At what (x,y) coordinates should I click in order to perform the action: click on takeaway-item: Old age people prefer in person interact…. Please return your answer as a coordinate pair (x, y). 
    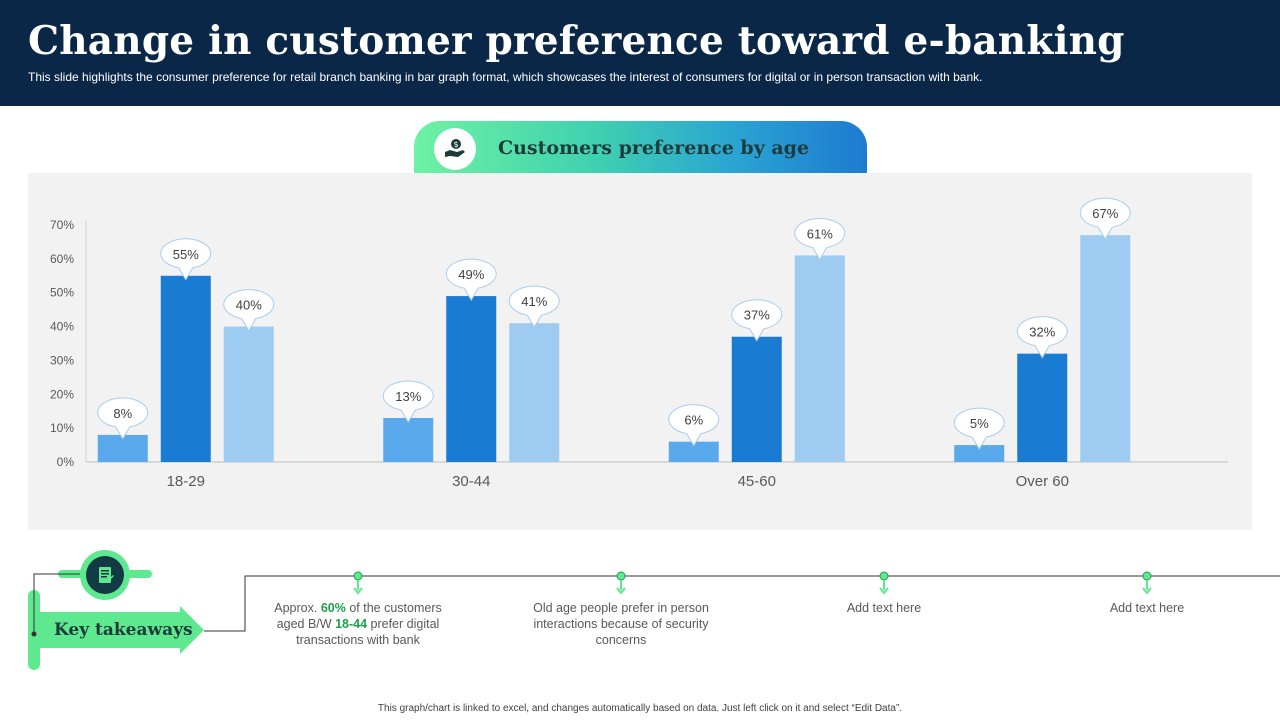
    Looking at the image, I should click on (621, 624).